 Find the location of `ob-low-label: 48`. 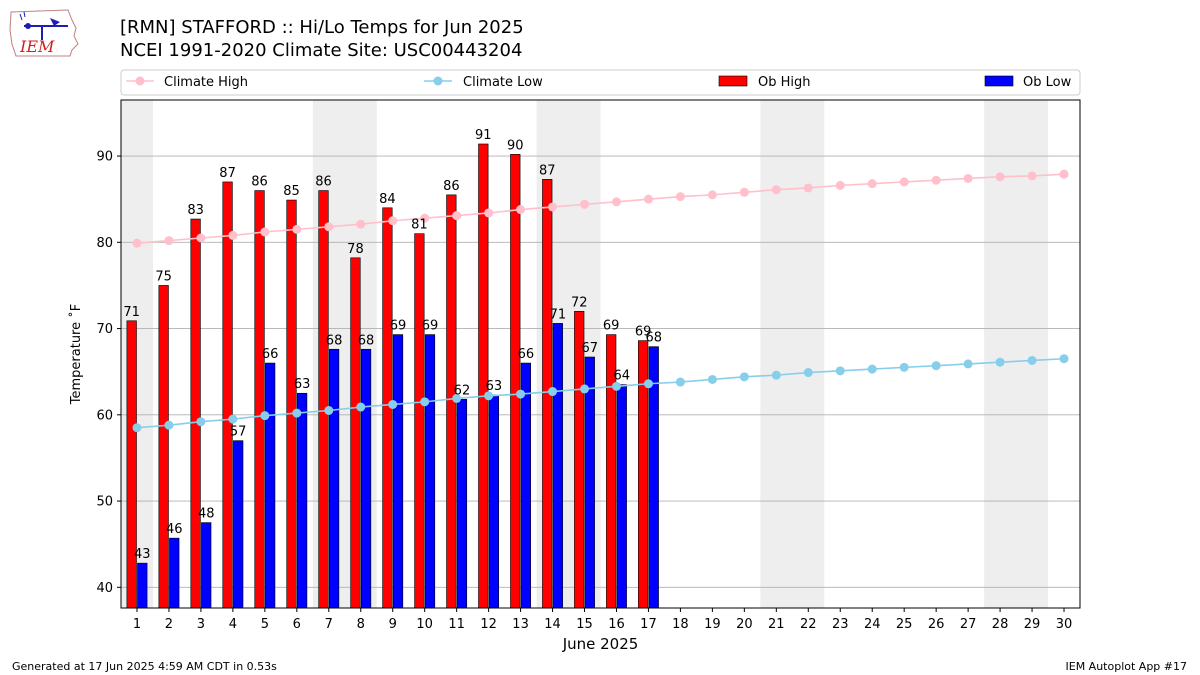

ob-low-label: 48 is located at coordinates (206, 514).